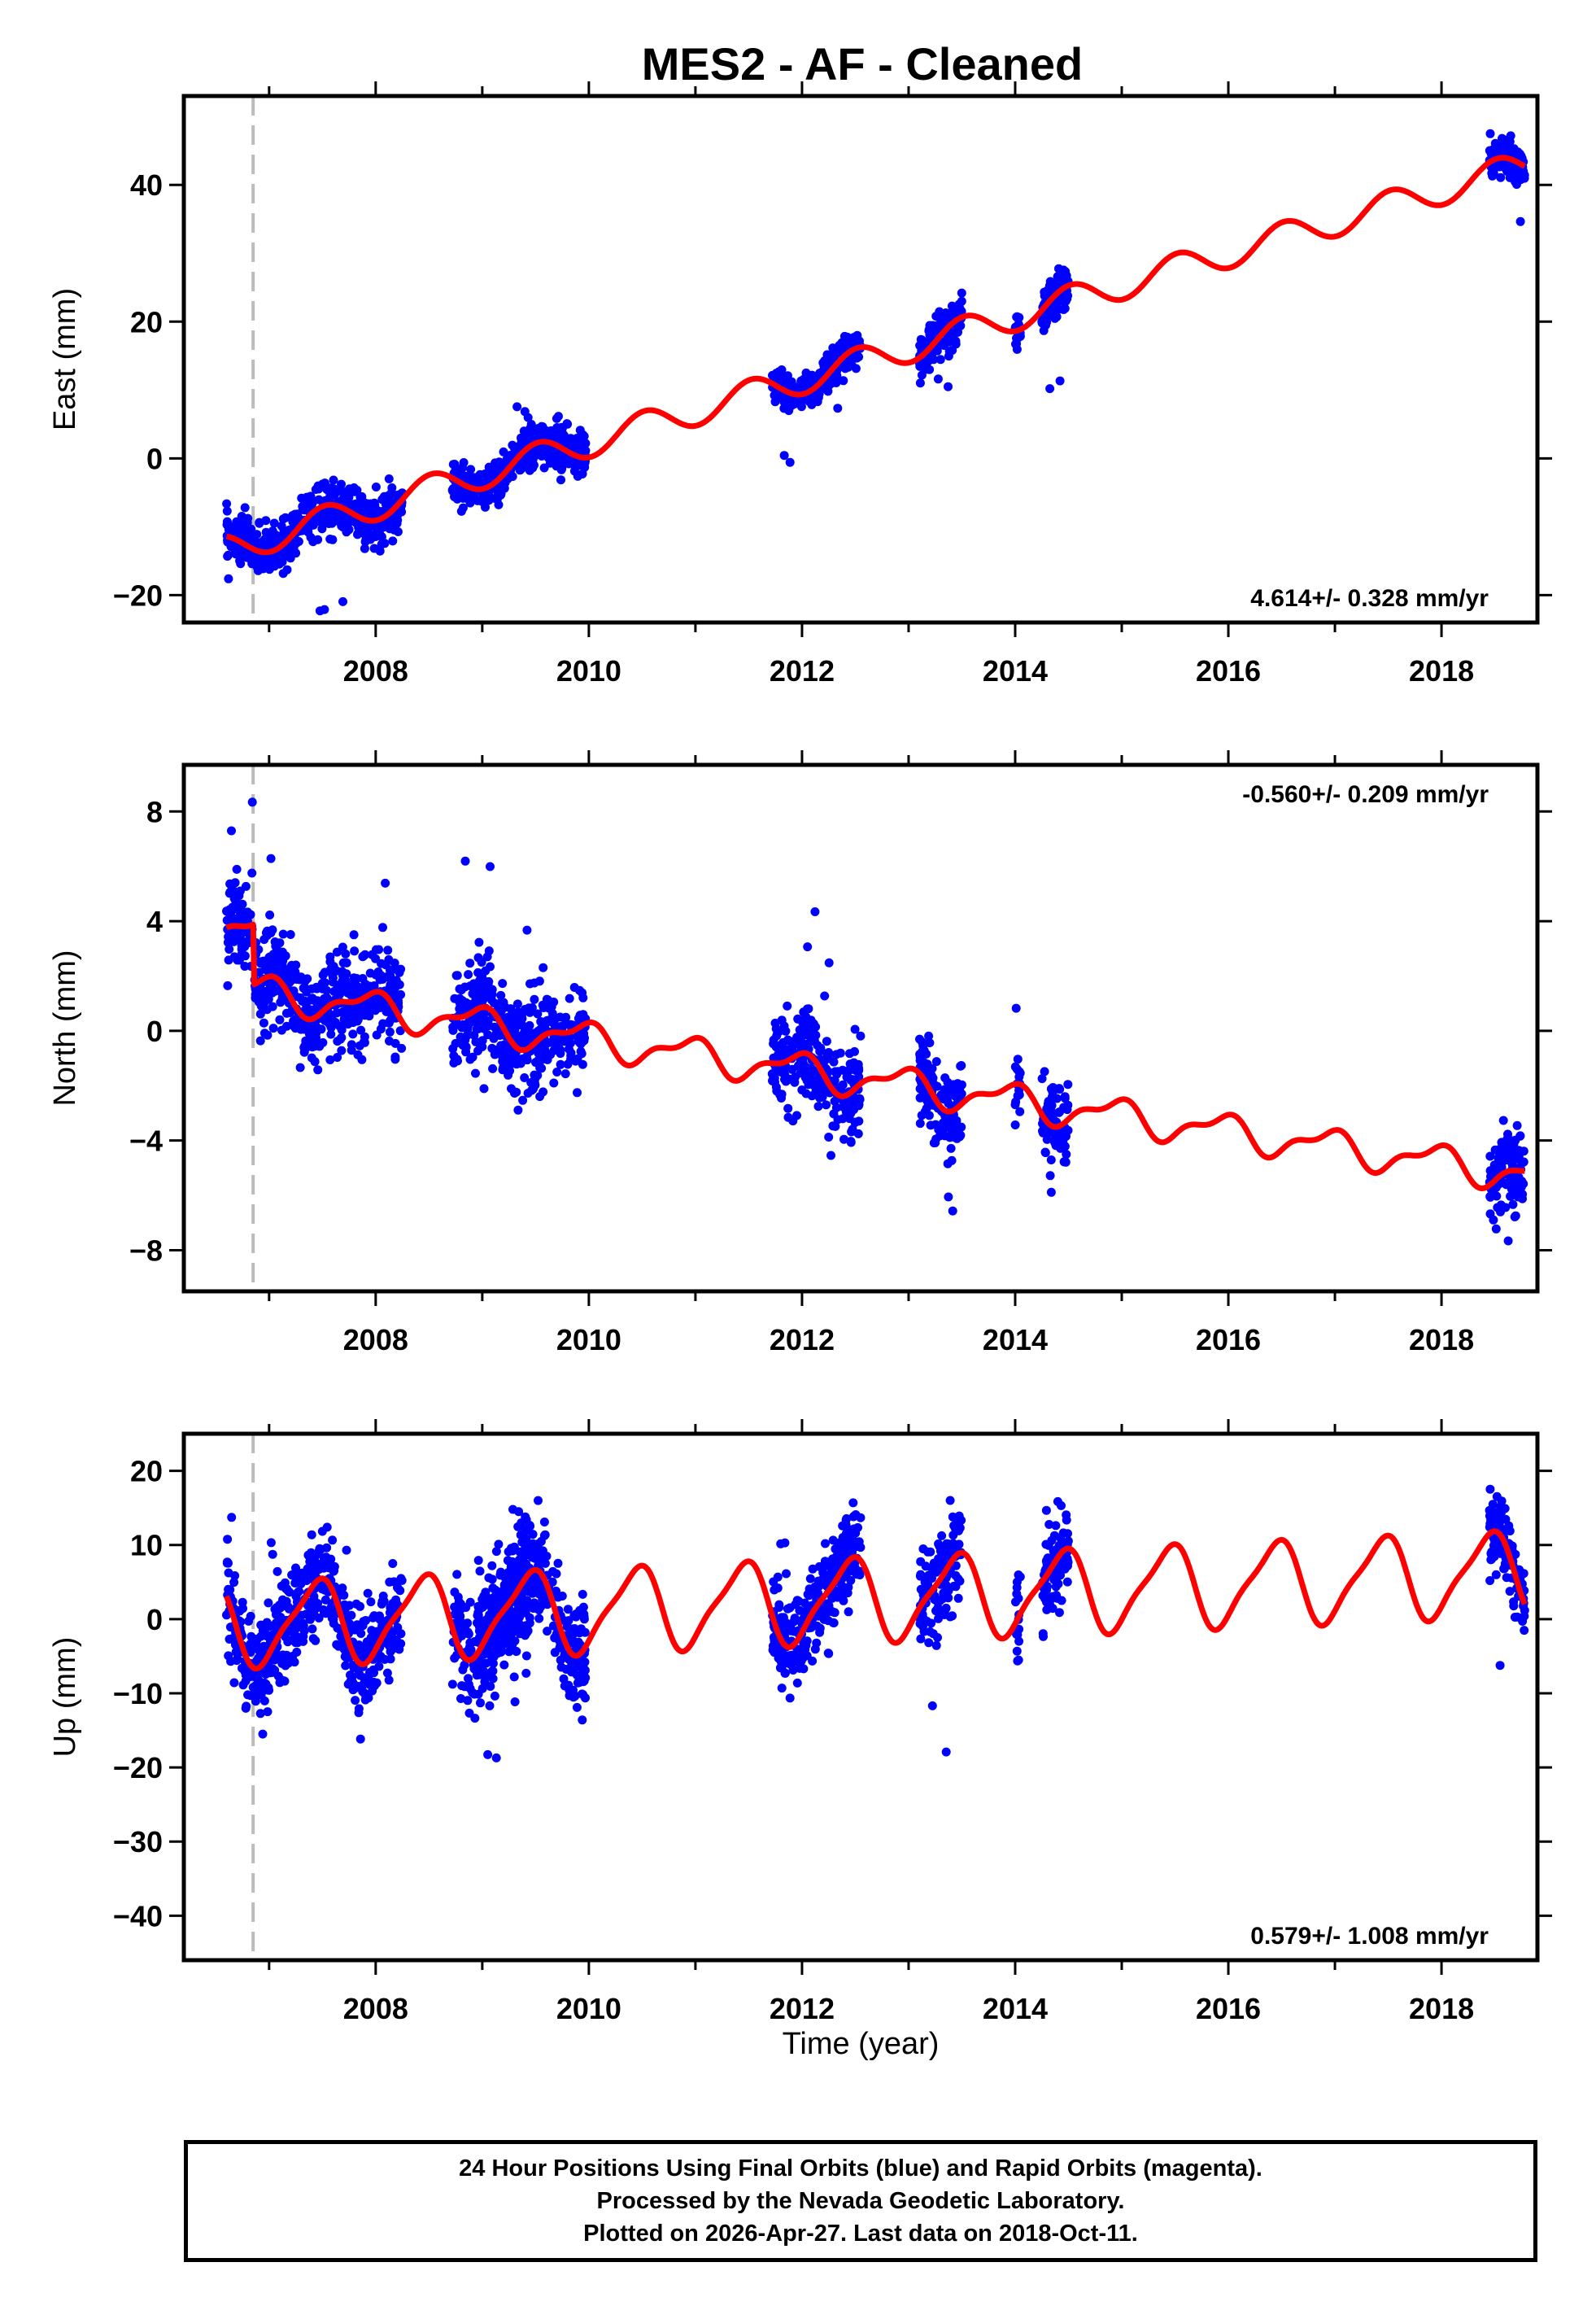 The width and height of the screenshot is (1596, 2306). Describe the element at coordinates (1369, 598) in the screenshot. I see `rate-label-east: 4.614+/- 0.328 mm/yr` at that location.